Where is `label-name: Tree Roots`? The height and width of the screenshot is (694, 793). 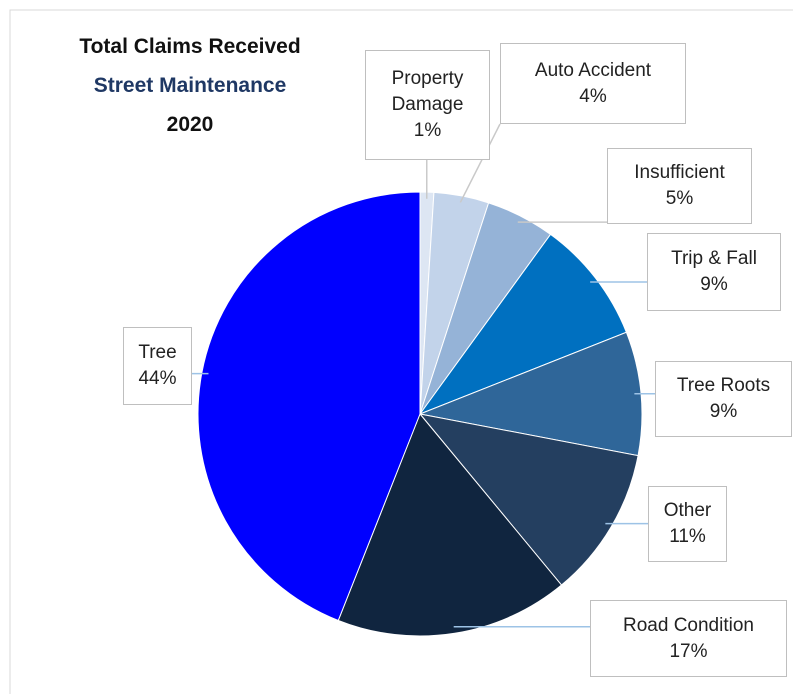
label-name: Tree Roots is located at coordinates (723, 385).